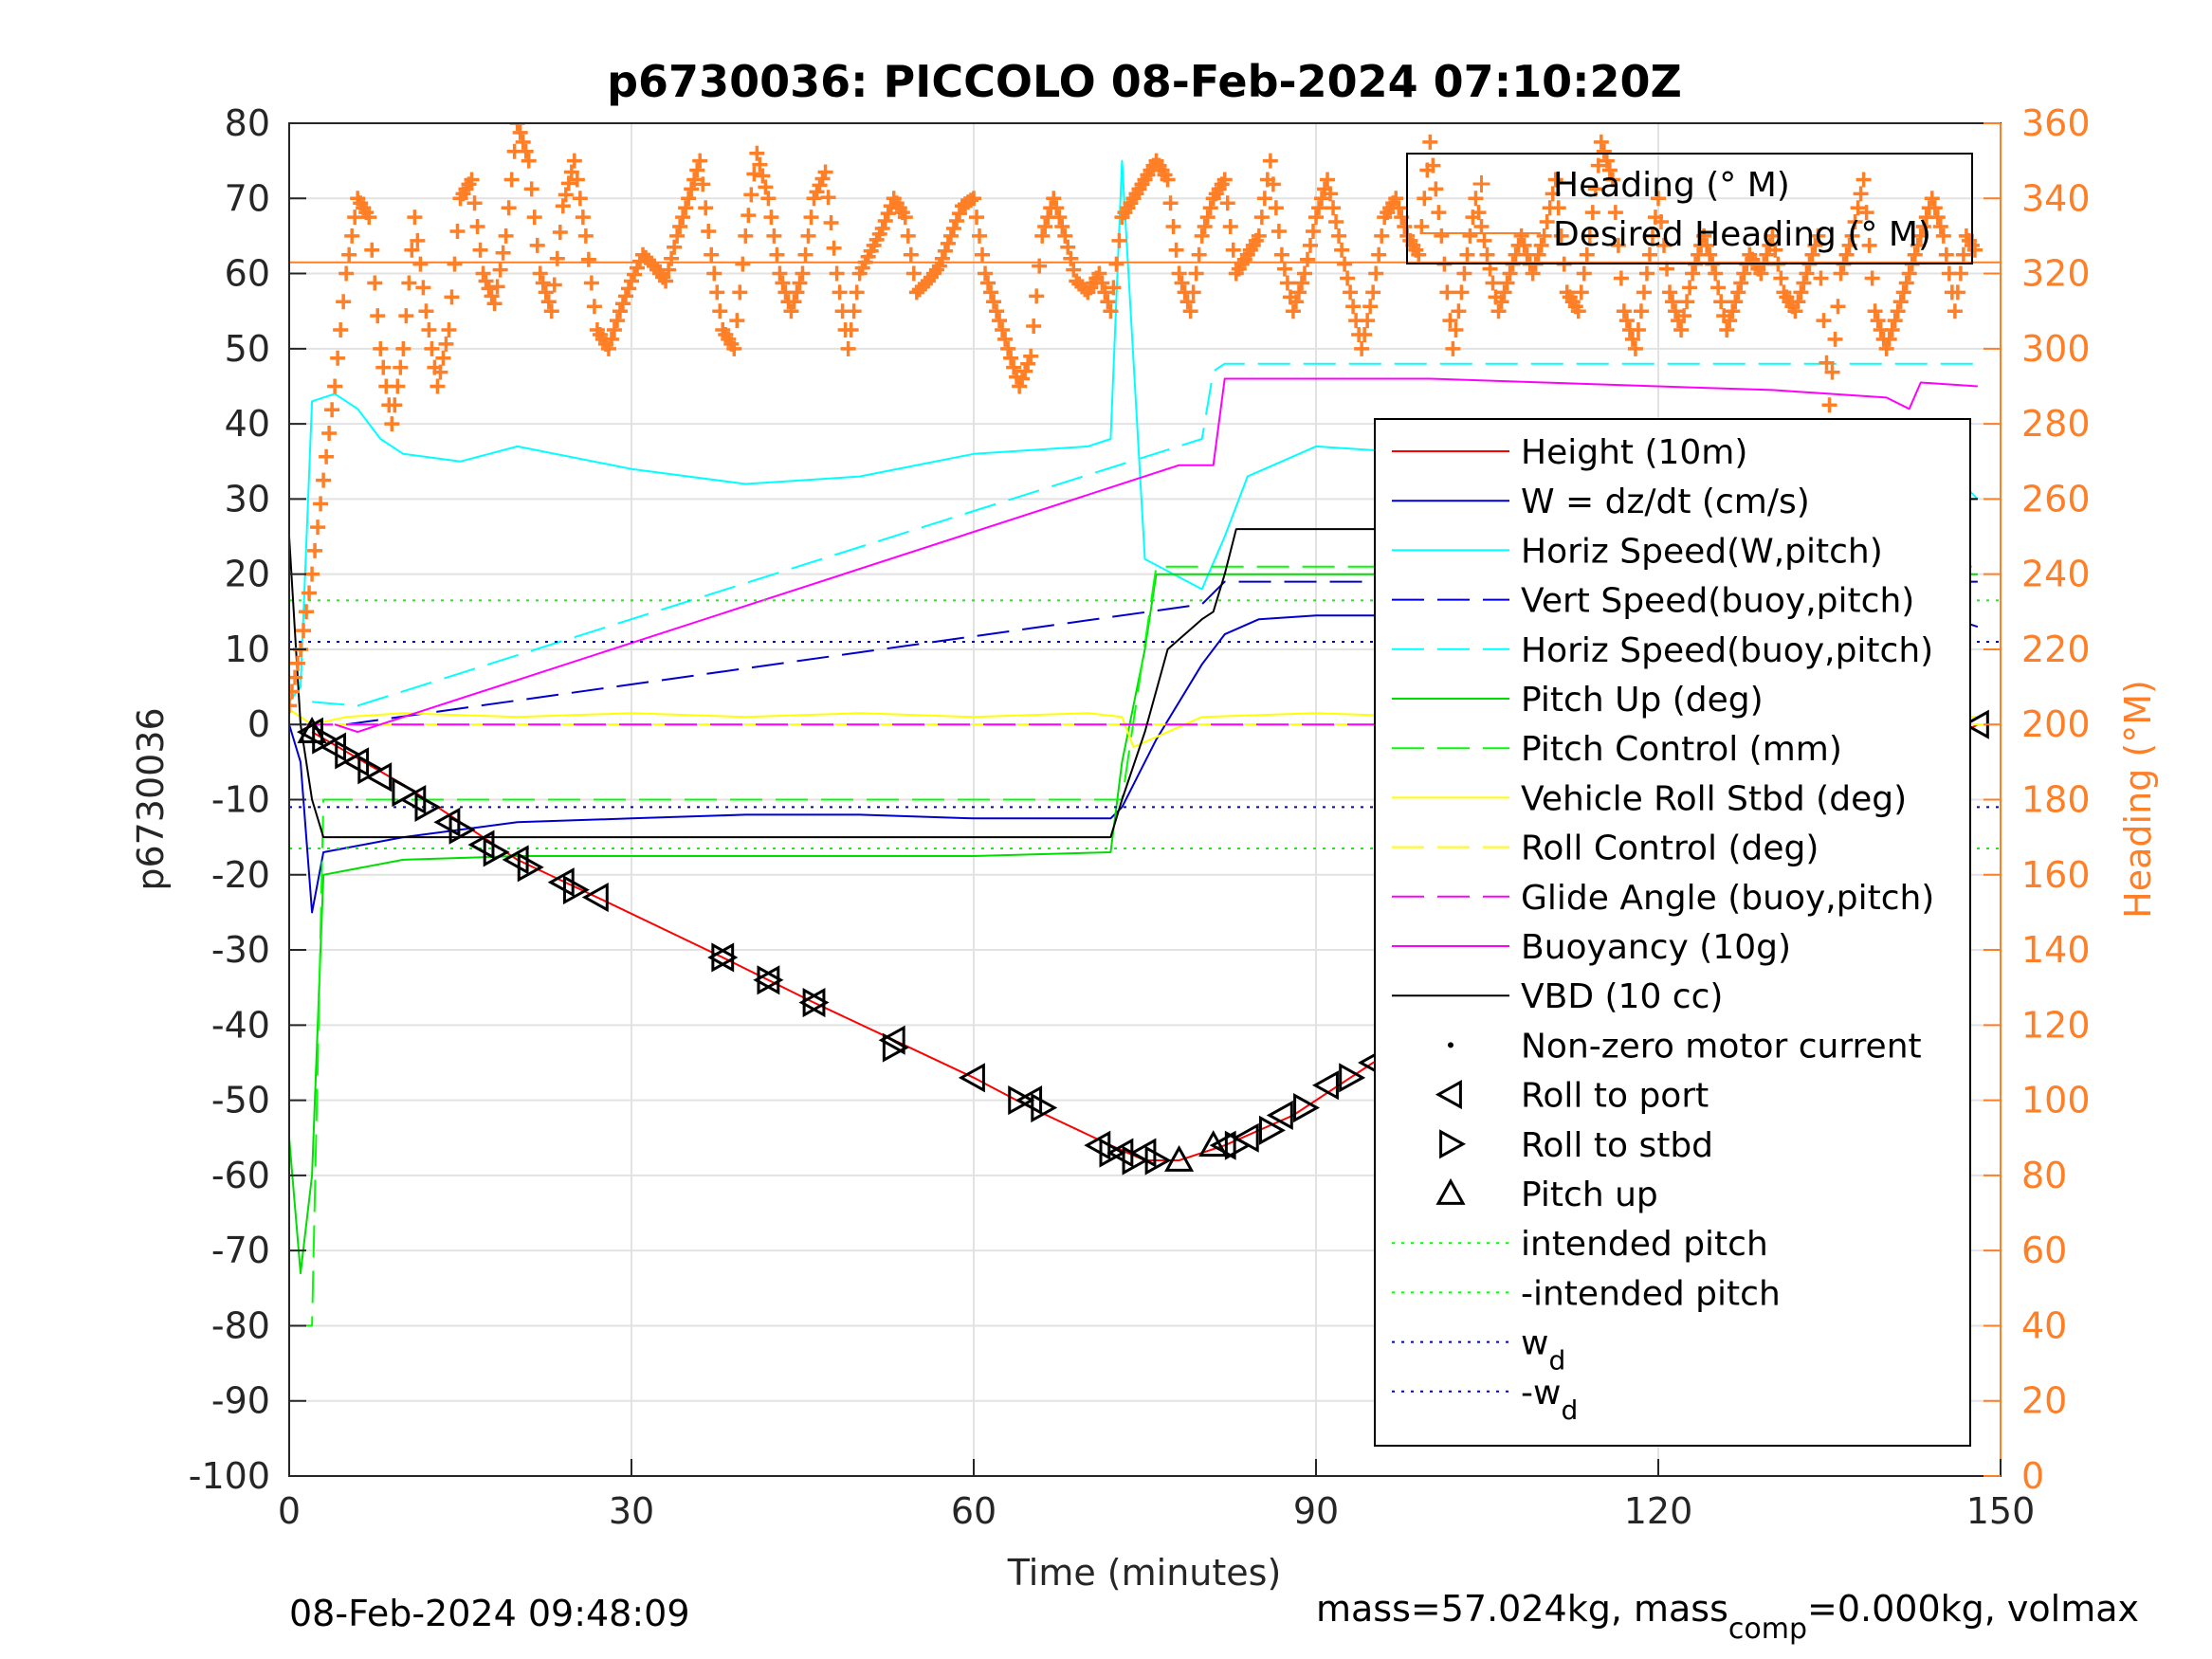 Image resolution: width=2212 pixels, height=1659 pixels. What do you see at coordinates (1717, 601) in the screenshot?
I see `legend-label: Vert Speed(buoy,pitch)` at bounding box center [1717, 601].